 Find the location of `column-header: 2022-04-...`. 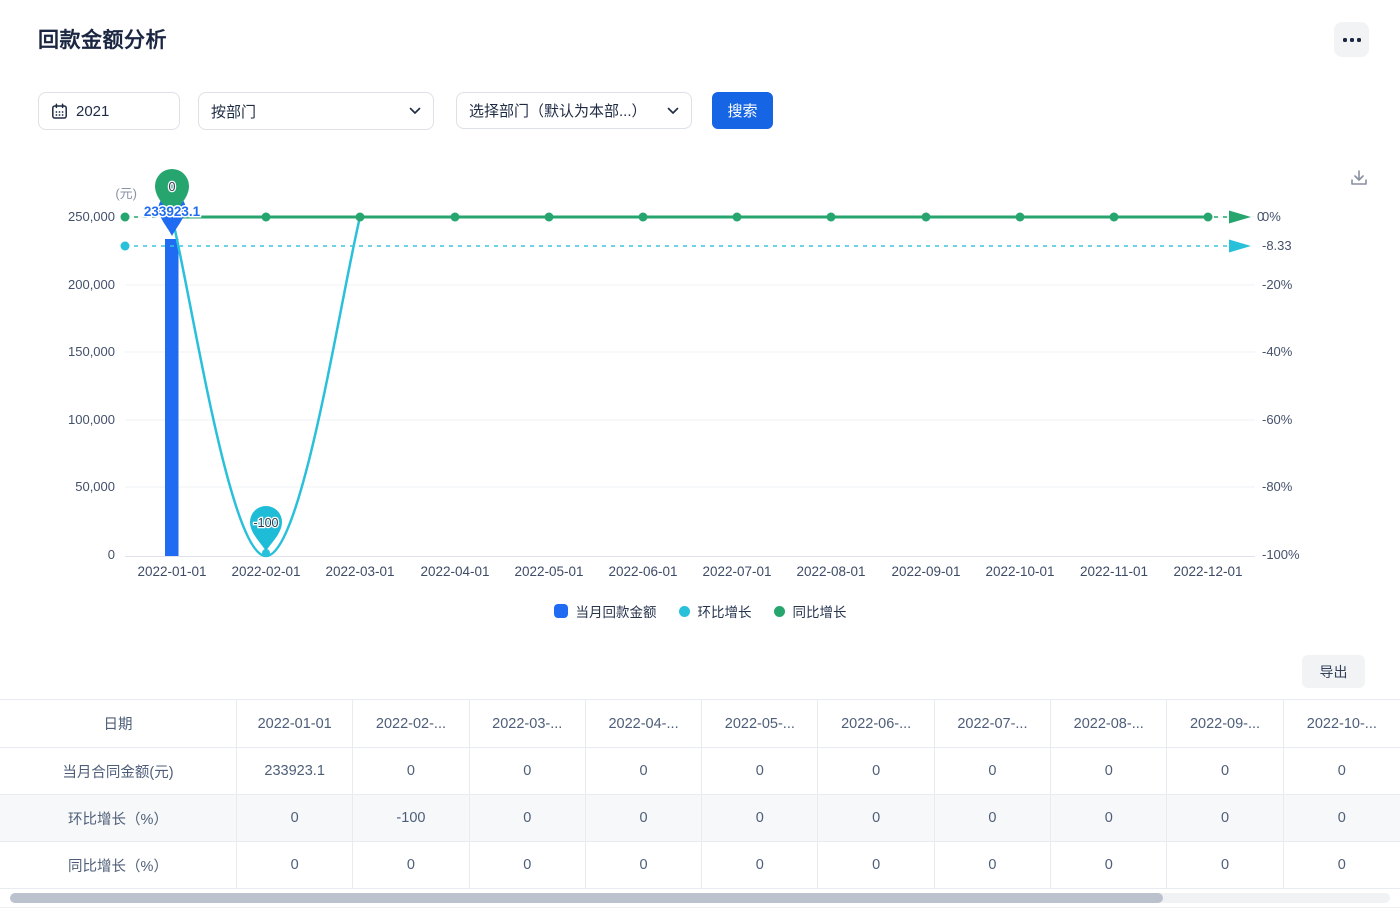

column-header: 2022-04-... is located at coordinates (644, 723).